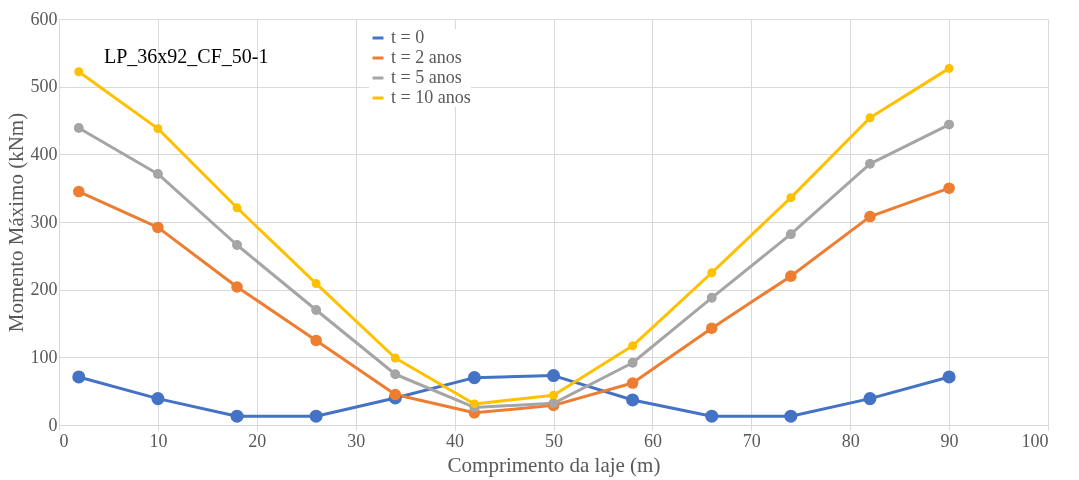  Describe the element at coordinates (44, 86) in the screenshot. I see `y-tick-label: 500` at that location.